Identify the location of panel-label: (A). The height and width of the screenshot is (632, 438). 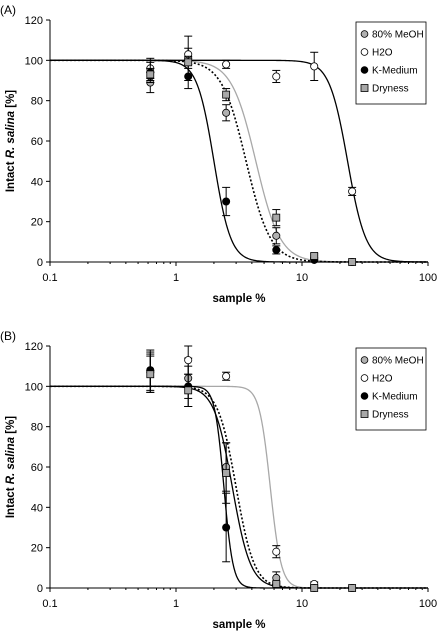
(8, 10).